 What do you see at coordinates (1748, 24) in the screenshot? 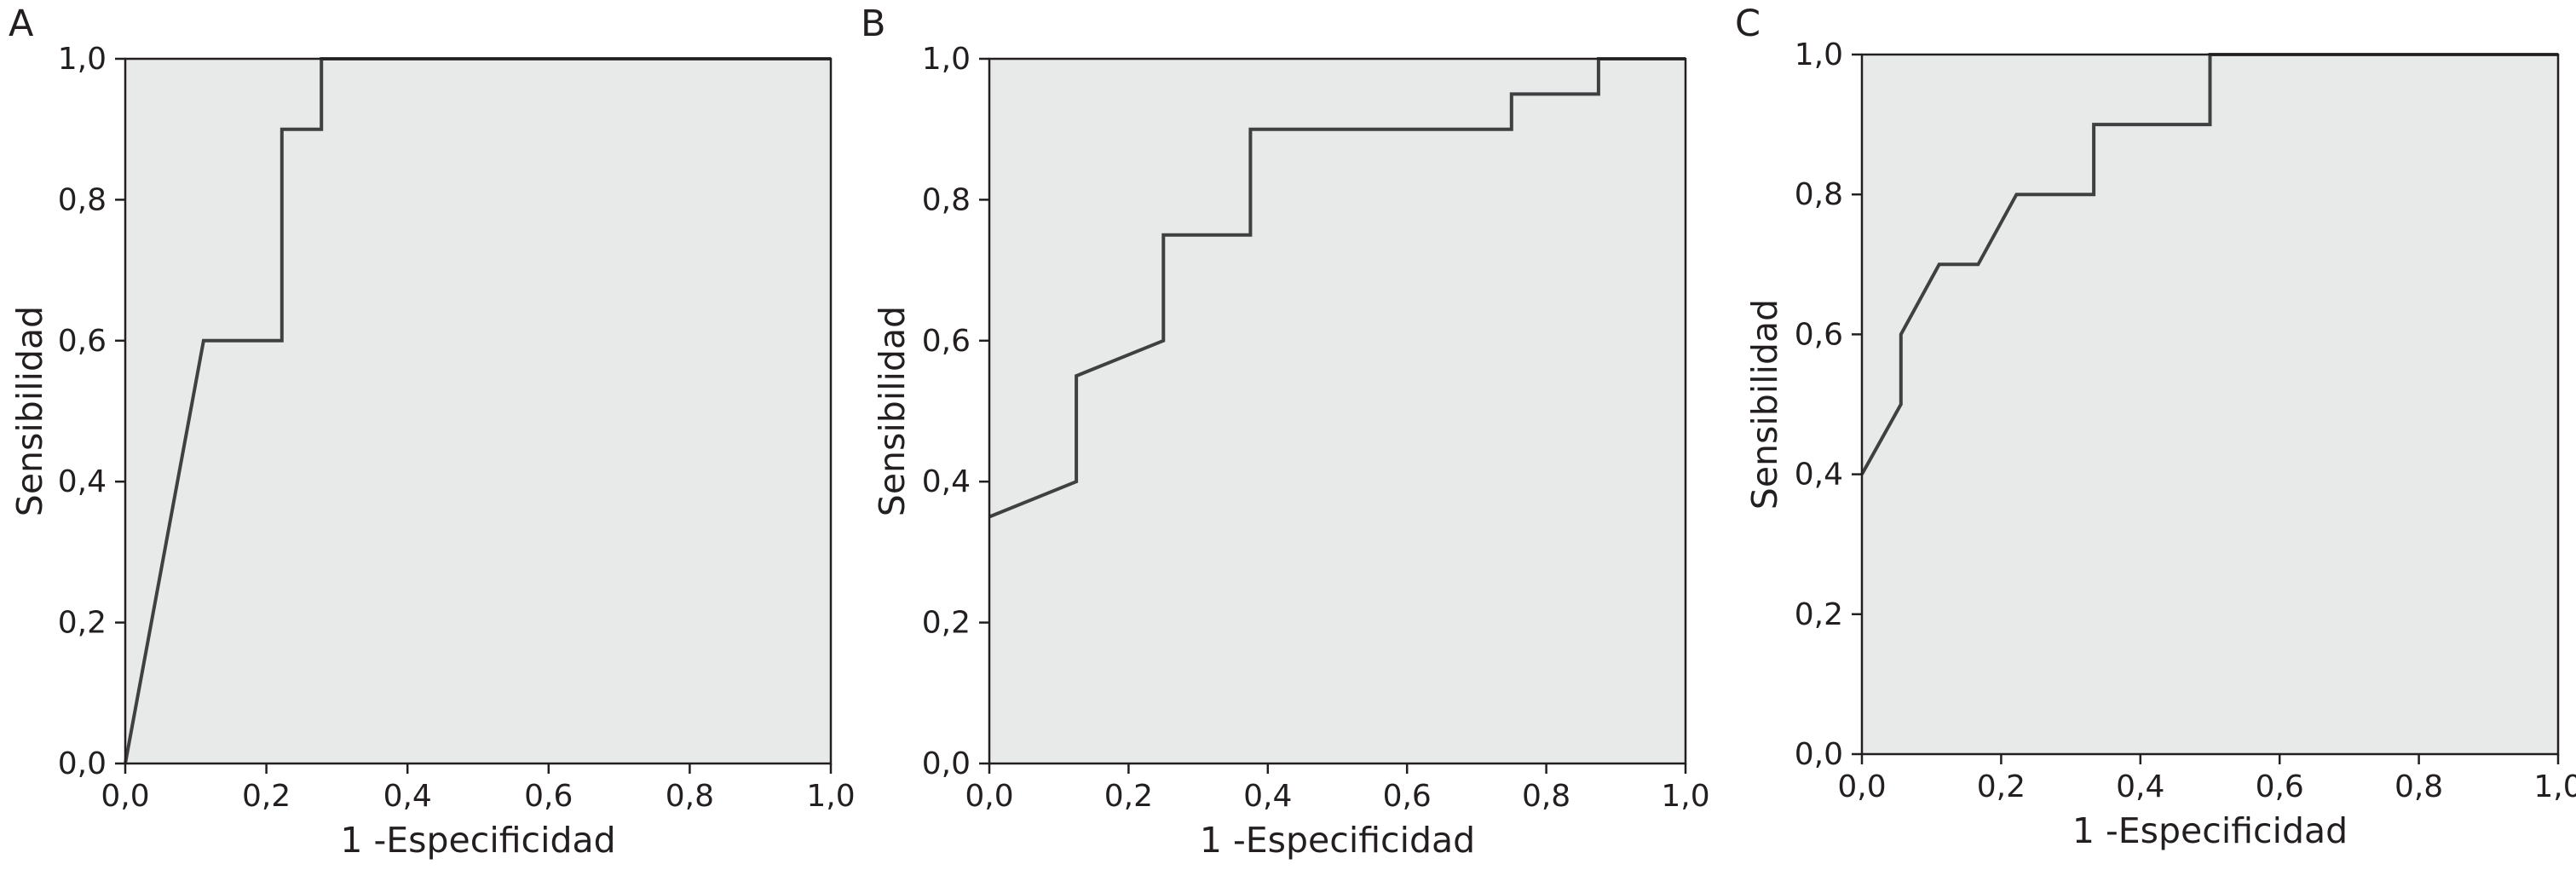
I see `panel-letter: C` at bounding box center [1748, 24].